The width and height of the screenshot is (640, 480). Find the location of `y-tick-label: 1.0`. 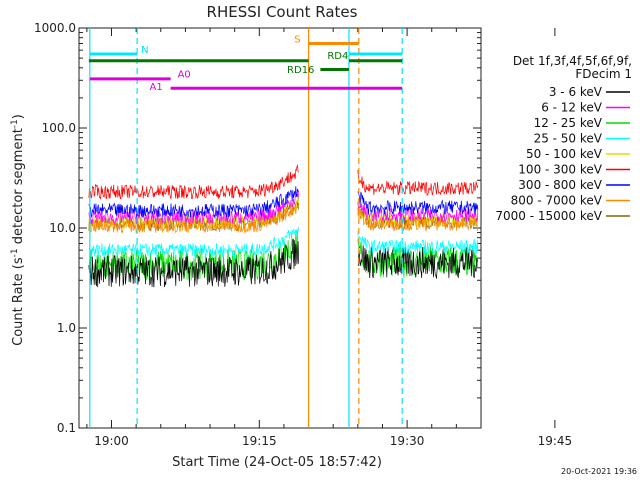

y-tick-label: 1.0 is located at coordinates (66, 328).